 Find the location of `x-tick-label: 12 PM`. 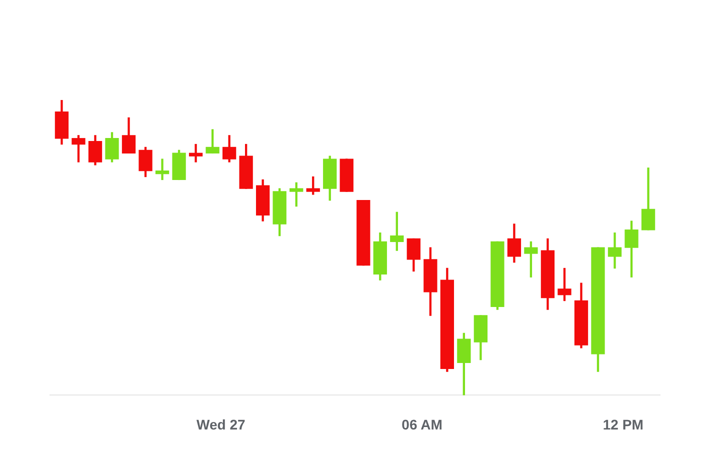

x-tick-label: 12 PM is located at coordinates (623, 424).